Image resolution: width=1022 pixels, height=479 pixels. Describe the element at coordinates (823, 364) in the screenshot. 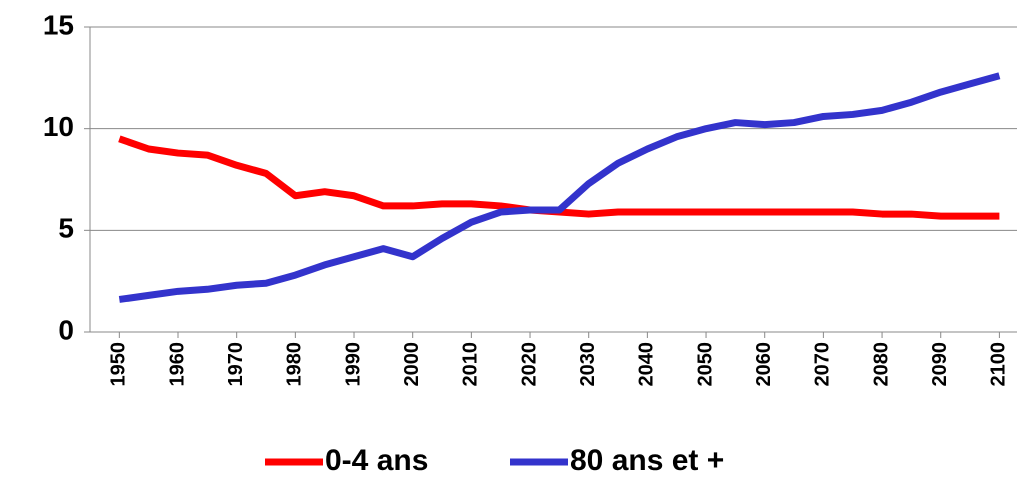

I see `x-tick-label: 2070` at that location.